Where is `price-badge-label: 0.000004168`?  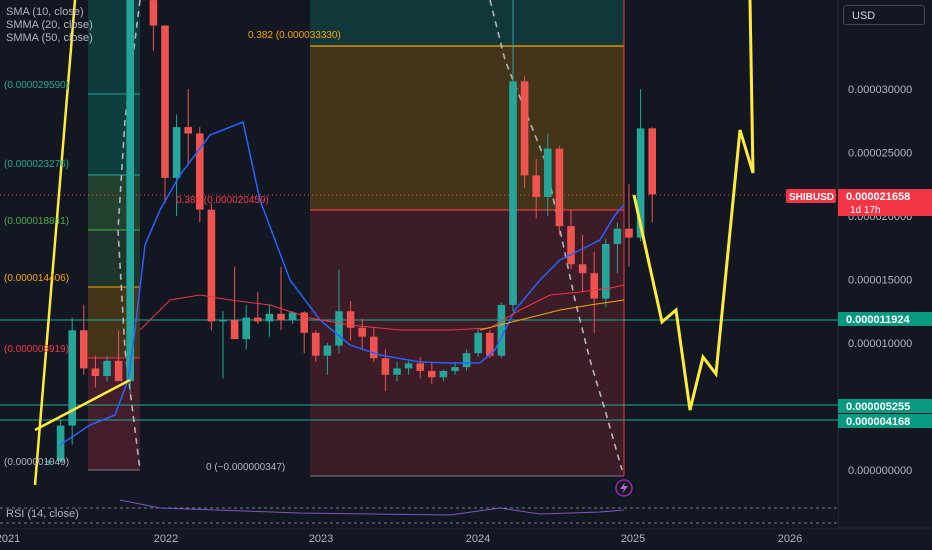
price-badge-label: 0.000004168 is located at coordinates (878, 422).